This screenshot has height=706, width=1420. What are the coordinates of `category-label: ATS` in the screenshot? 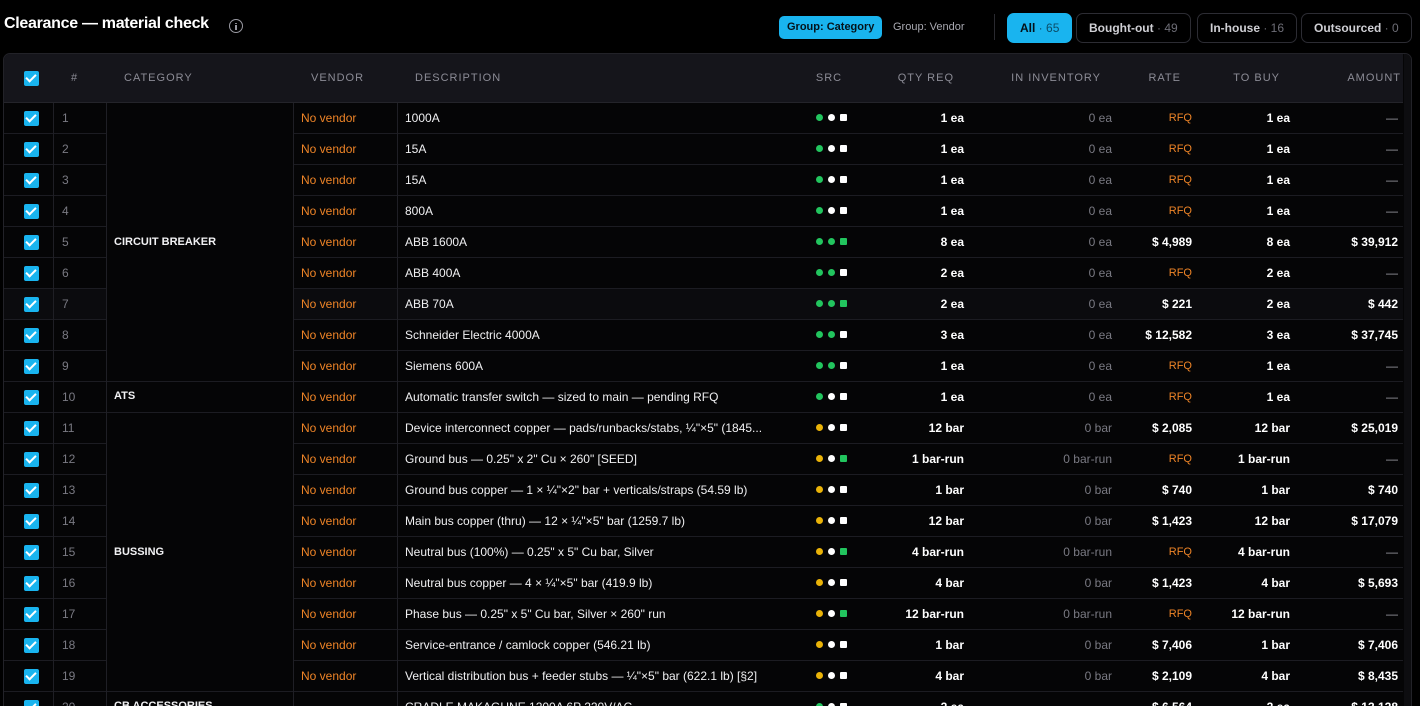 It's located at (125, 396).